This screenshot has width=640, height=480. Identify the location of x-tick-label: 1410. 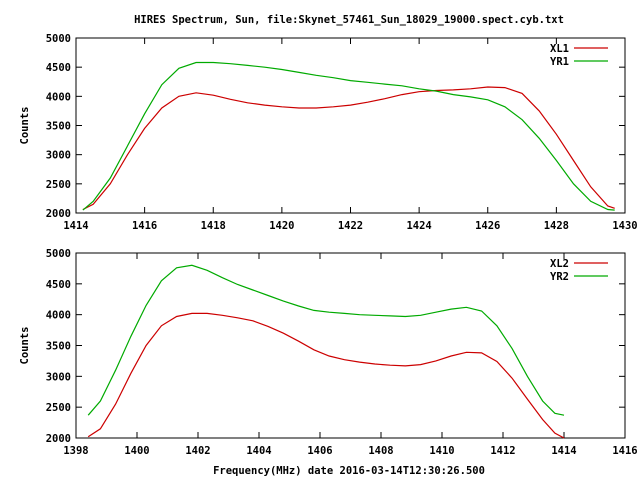
(441, 451).